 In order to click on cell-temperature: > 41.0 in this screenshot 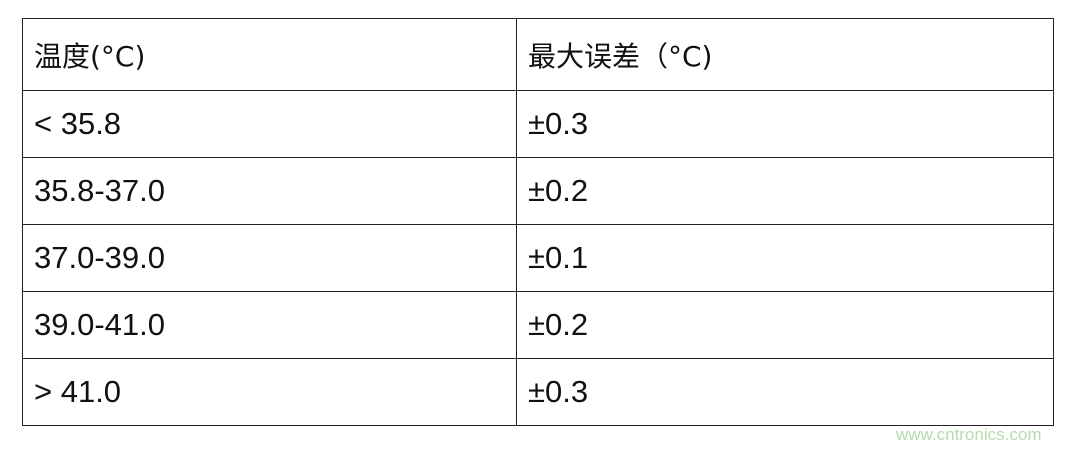, I will do `click(269, 392)`.